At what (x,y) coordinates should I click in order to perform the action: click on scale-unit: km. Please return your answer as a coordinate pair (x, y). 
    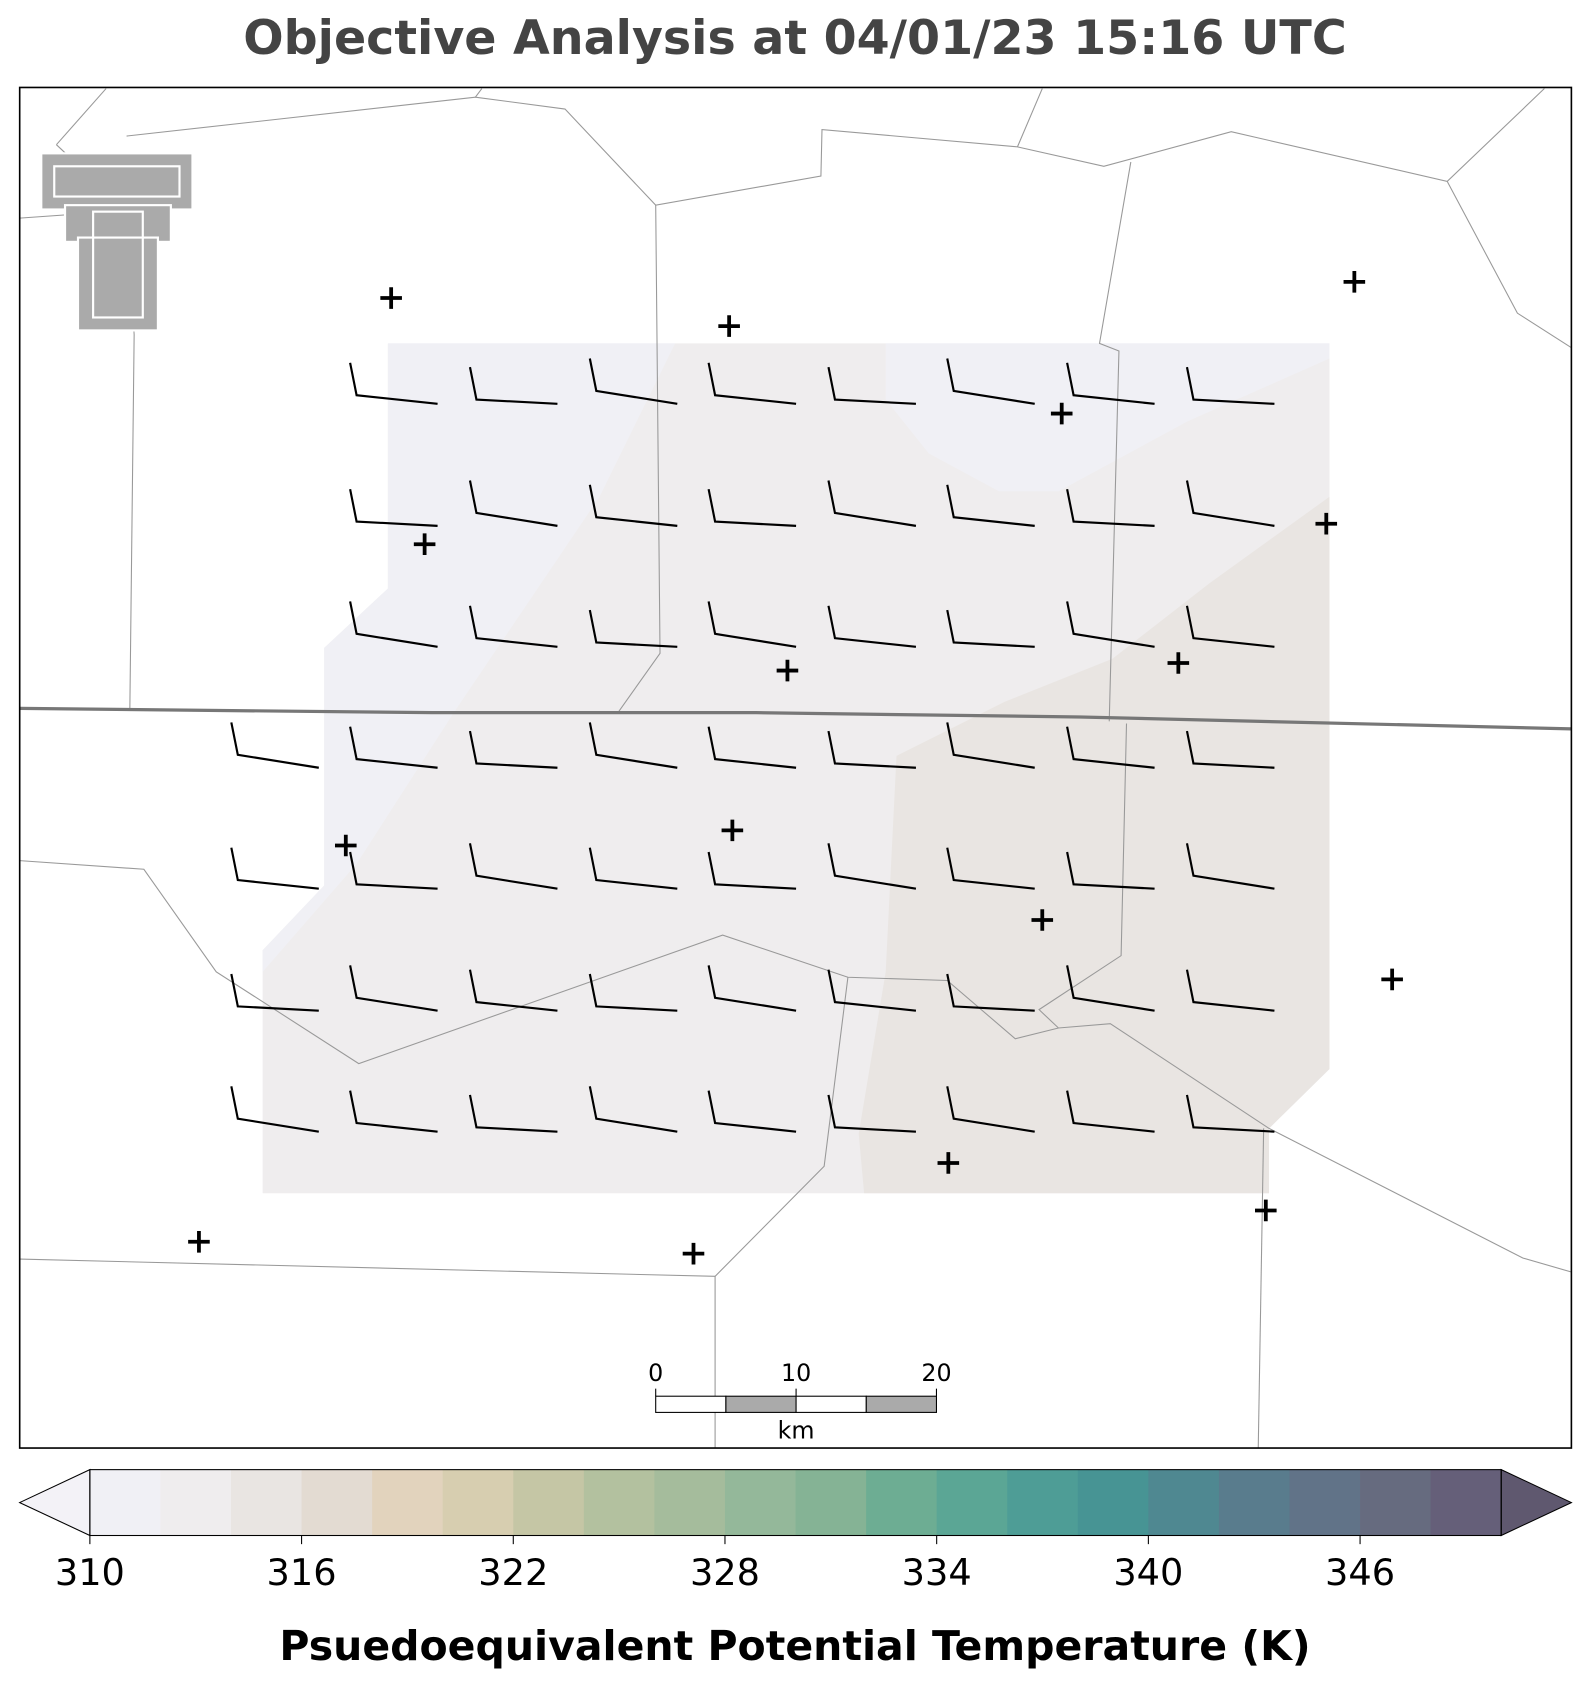
    Looking at the image, I should click on (796, 1430).